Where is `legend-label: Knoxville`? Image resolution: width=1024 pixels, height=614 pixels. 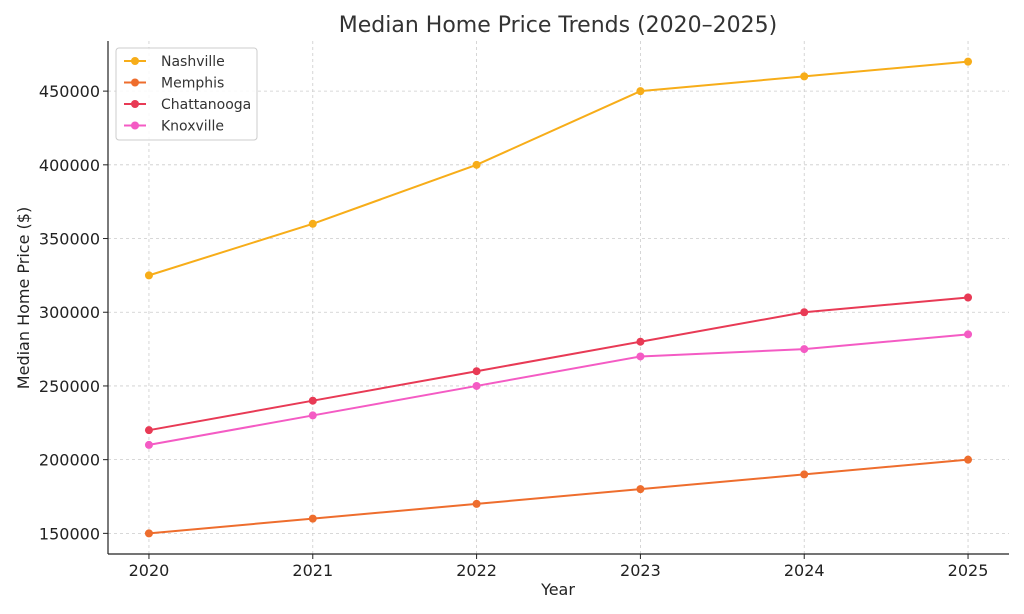 legend-label: Knoxville is located at coordinates (192, 127).